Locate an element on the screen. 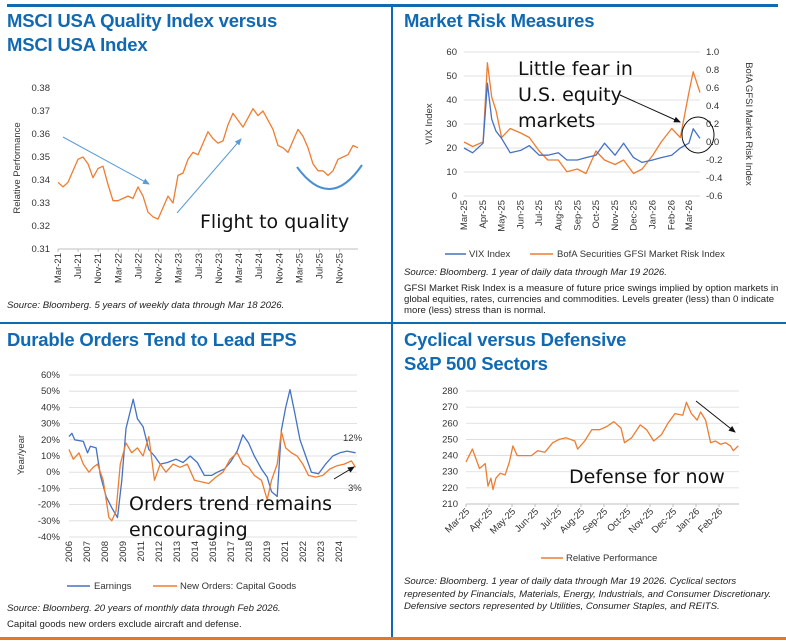 This screenshot has height=644, width=786. legend-earnings-label: Earnings is located at coordinates (113, 586).